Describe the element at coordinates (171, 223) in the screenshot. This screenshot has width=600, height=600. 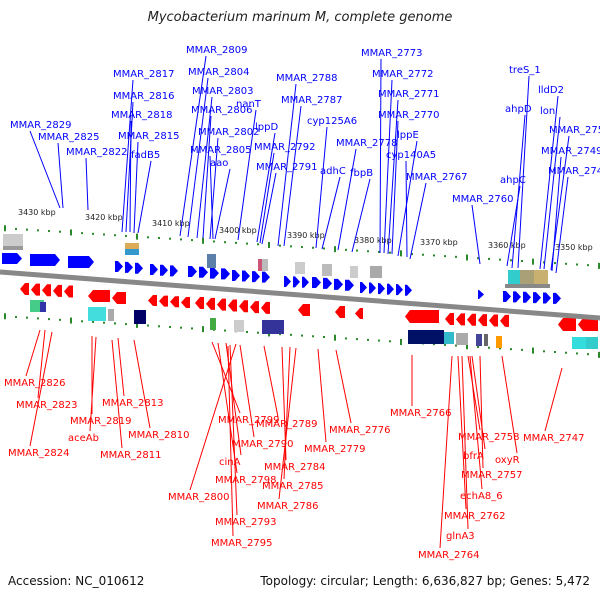
I see `kbp-label: 3410 kbp` at that location.